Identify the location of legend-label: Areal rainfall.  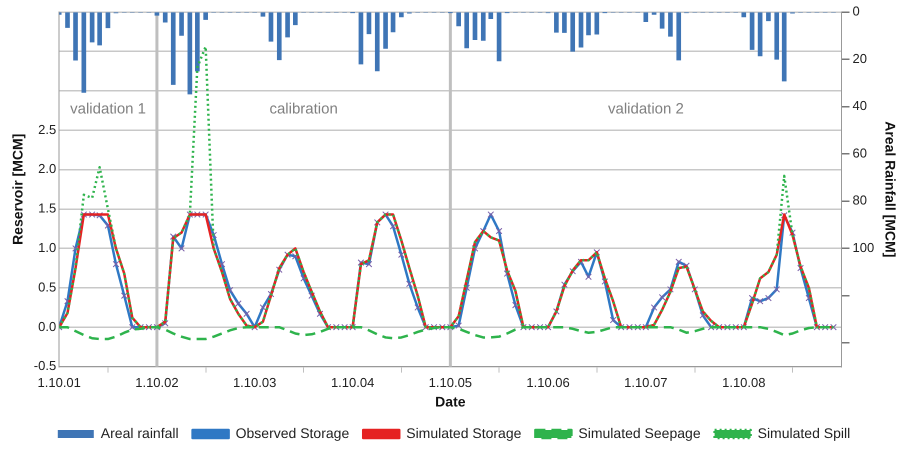
(139, 432).